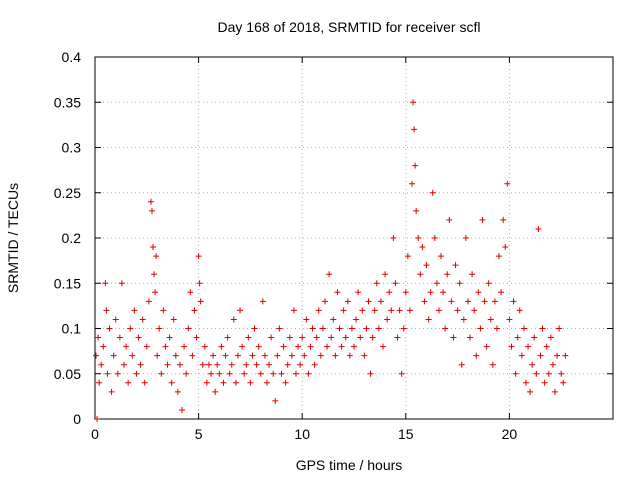 This screenshot has width=640, height=480. What do you see at coordinates (67, 193) in the screenshot?
I see `y-tick-label: 0.25` at bounding box center [67, 193].